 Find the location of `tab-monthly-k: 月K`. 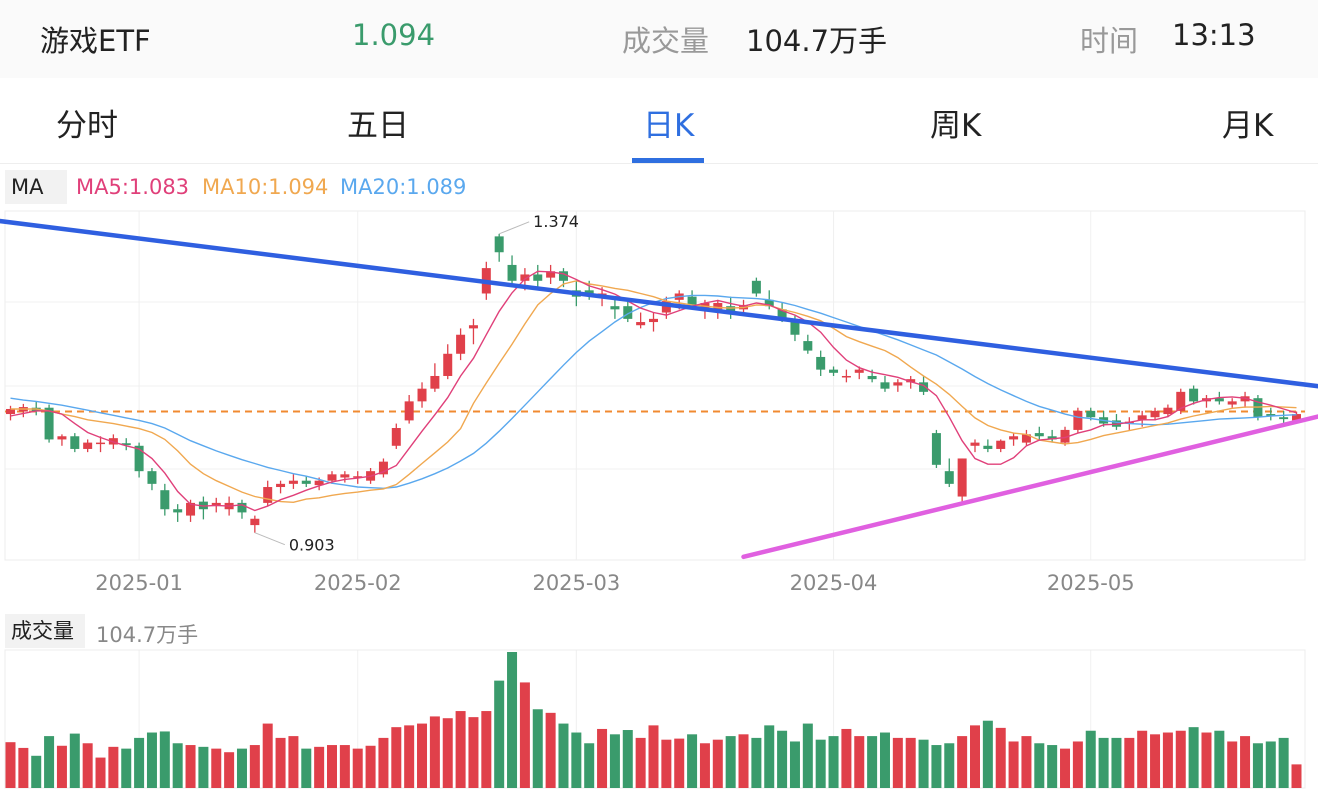

tab-monthly-k: 月K is located at coordinates (1248, 126).